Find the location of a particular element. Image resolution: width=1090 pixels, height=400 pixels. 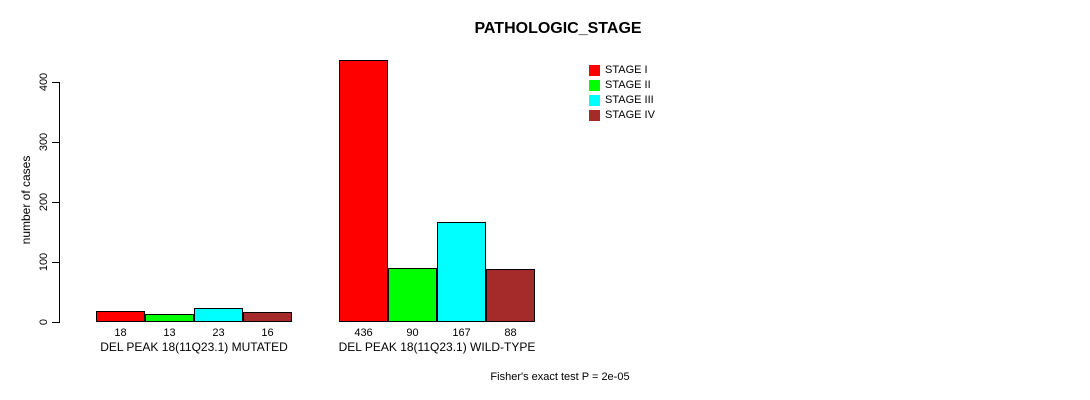

bar-value-label: 13 is located at coordinates (169, 333).